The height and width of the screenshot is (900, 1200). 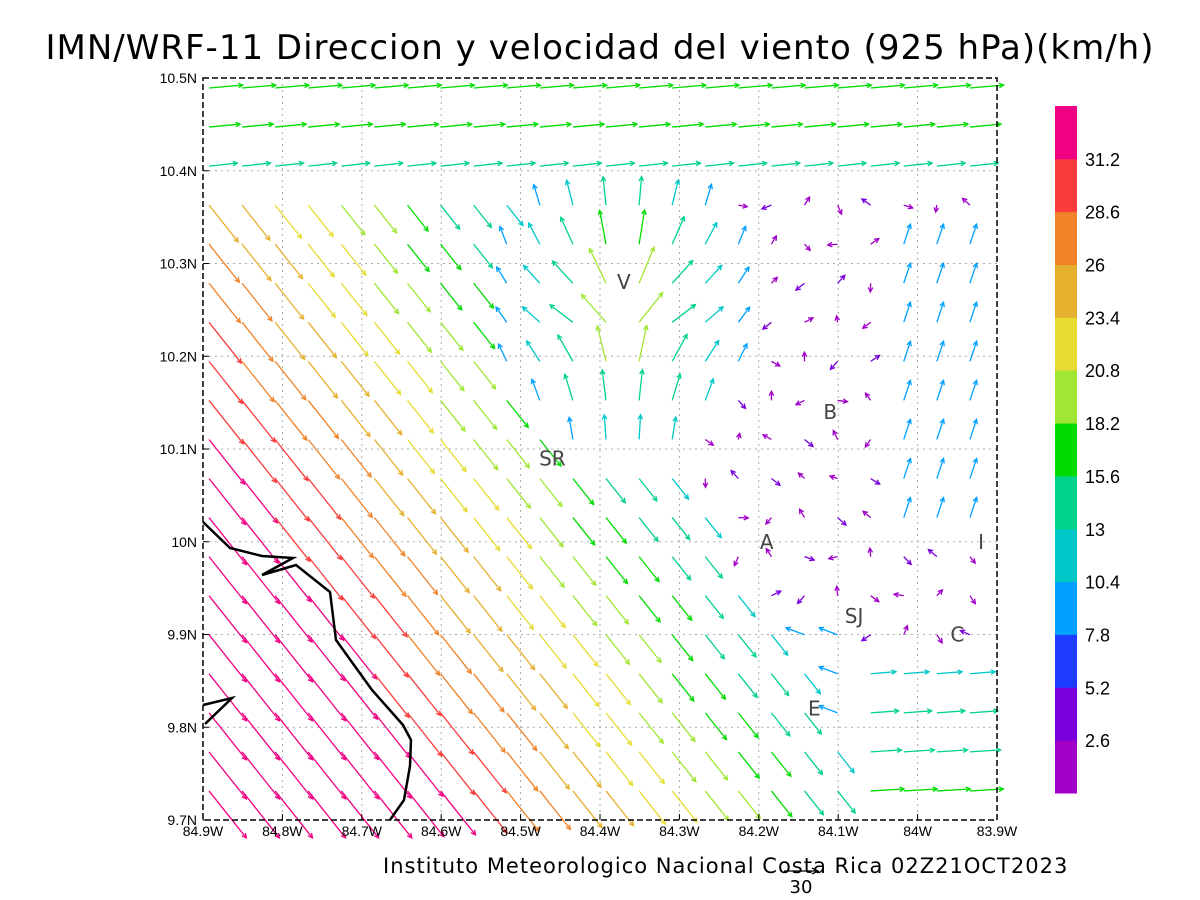 What do you see at coordinates (219, 710) in the screenshot?
I see `islet-outline` at bounding box center [219, 710].